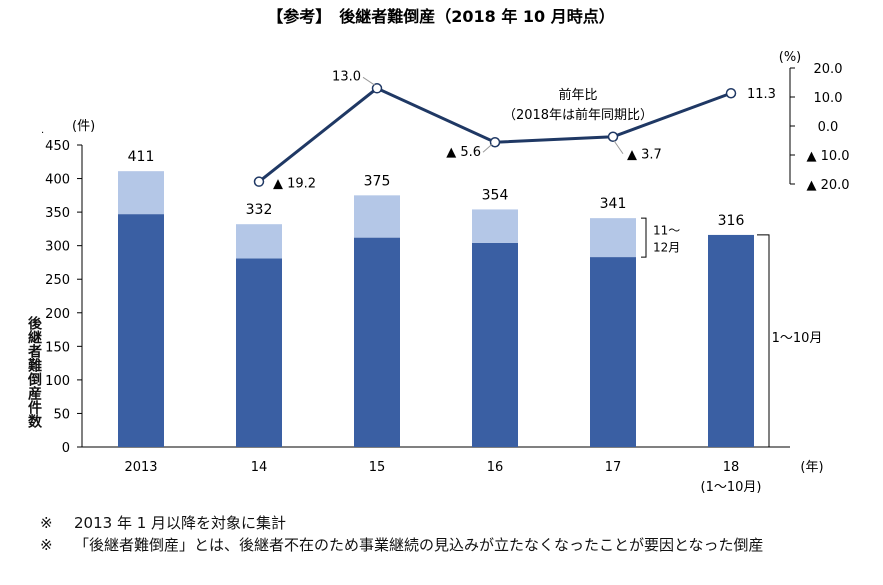 Image resolution: width=883 pixels, height=585 pixels. Describe the element at coordinates (57, 180) in the screenshot. I see `left-axis-tick-label: 400` at that location.